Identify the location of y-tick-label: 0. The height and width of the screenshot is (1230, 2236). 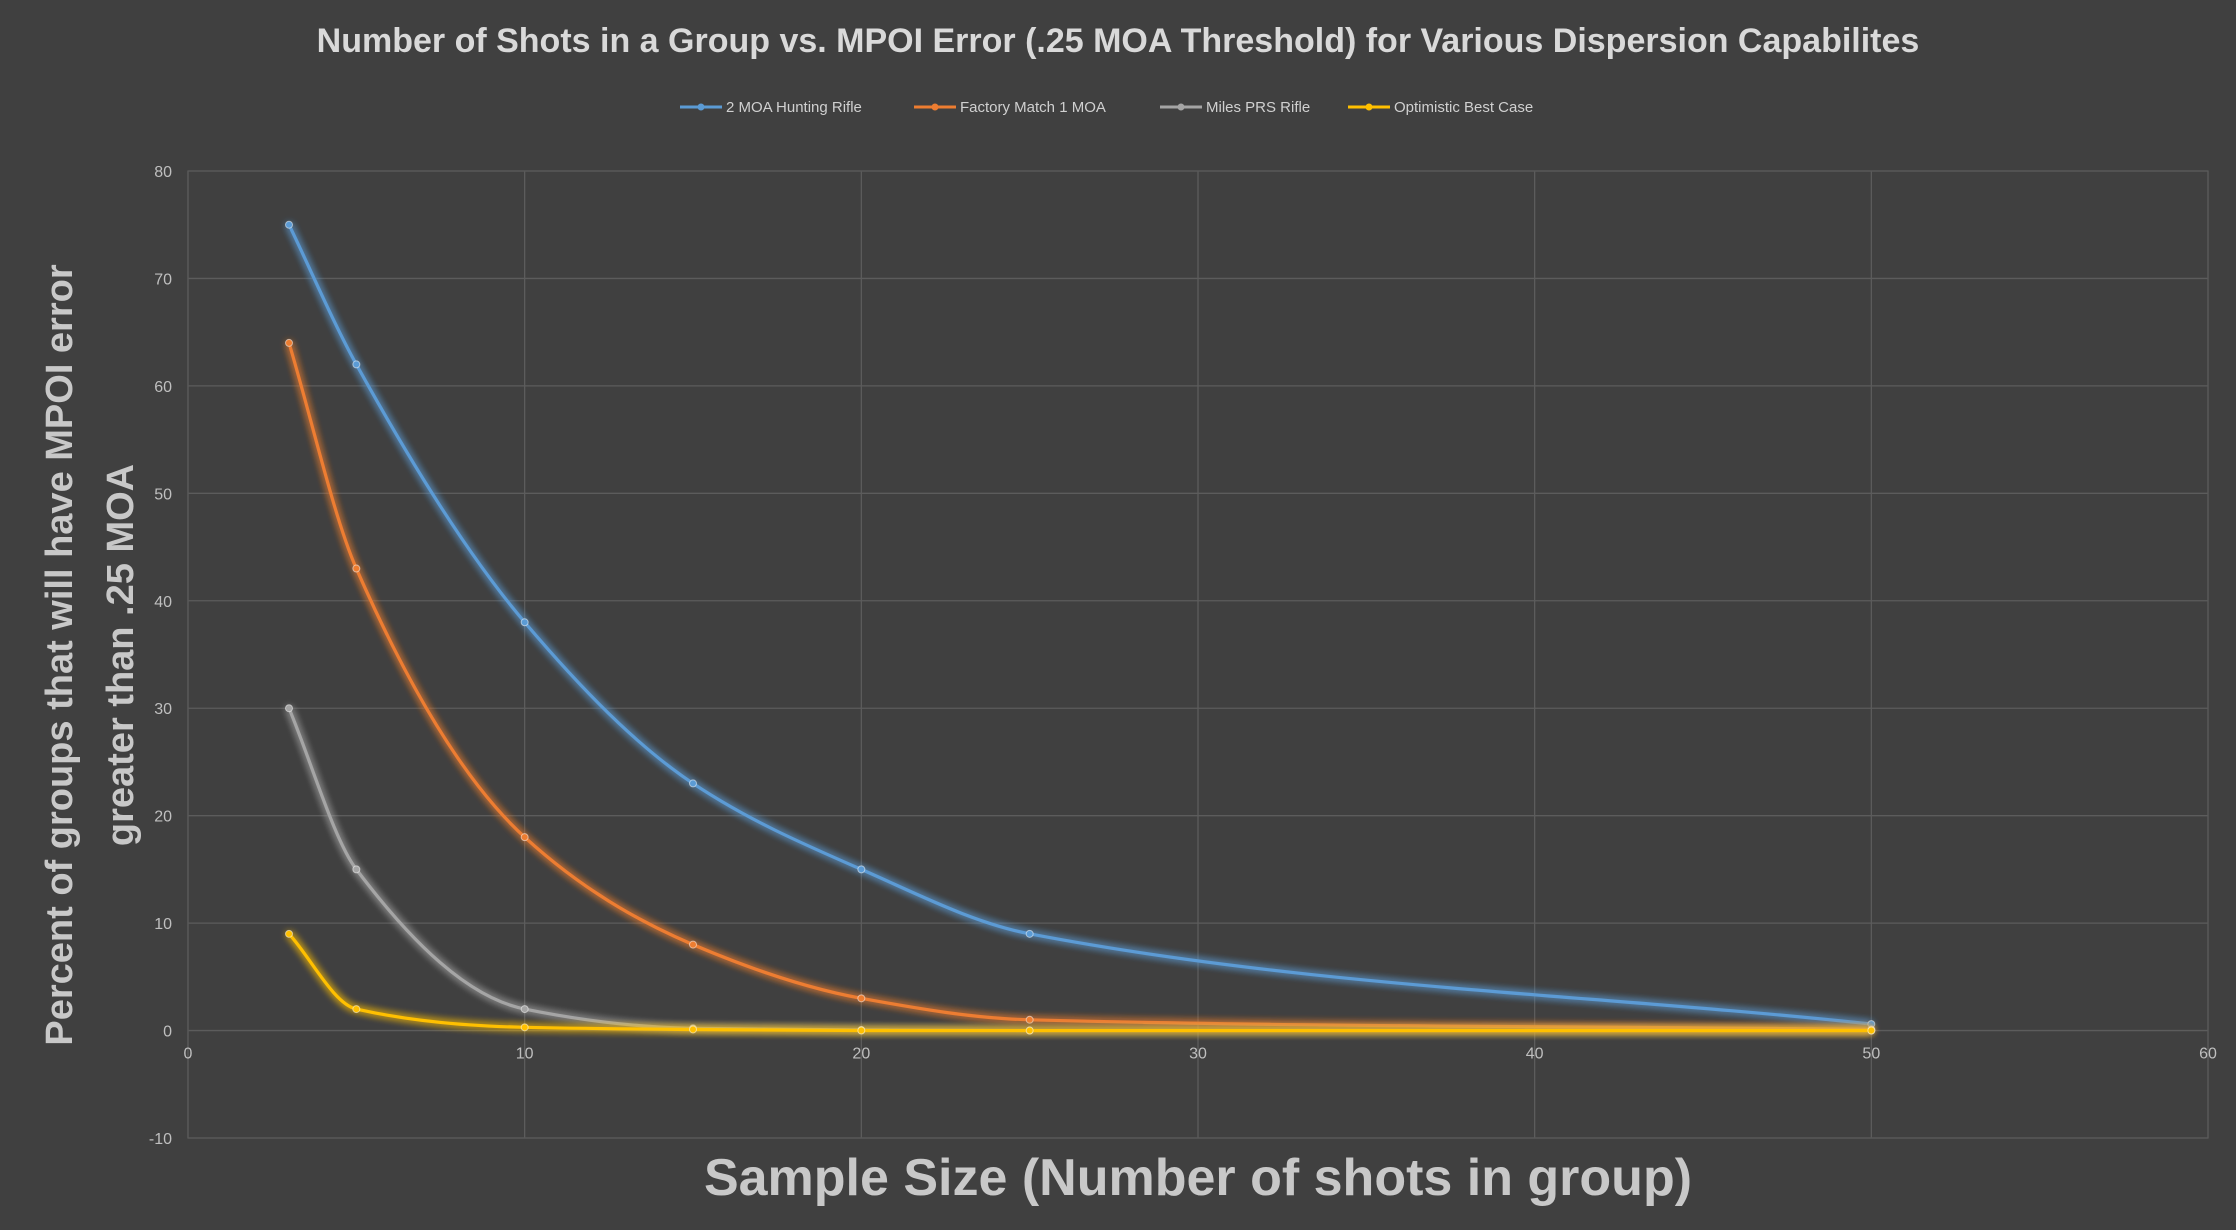
(167, 1032).